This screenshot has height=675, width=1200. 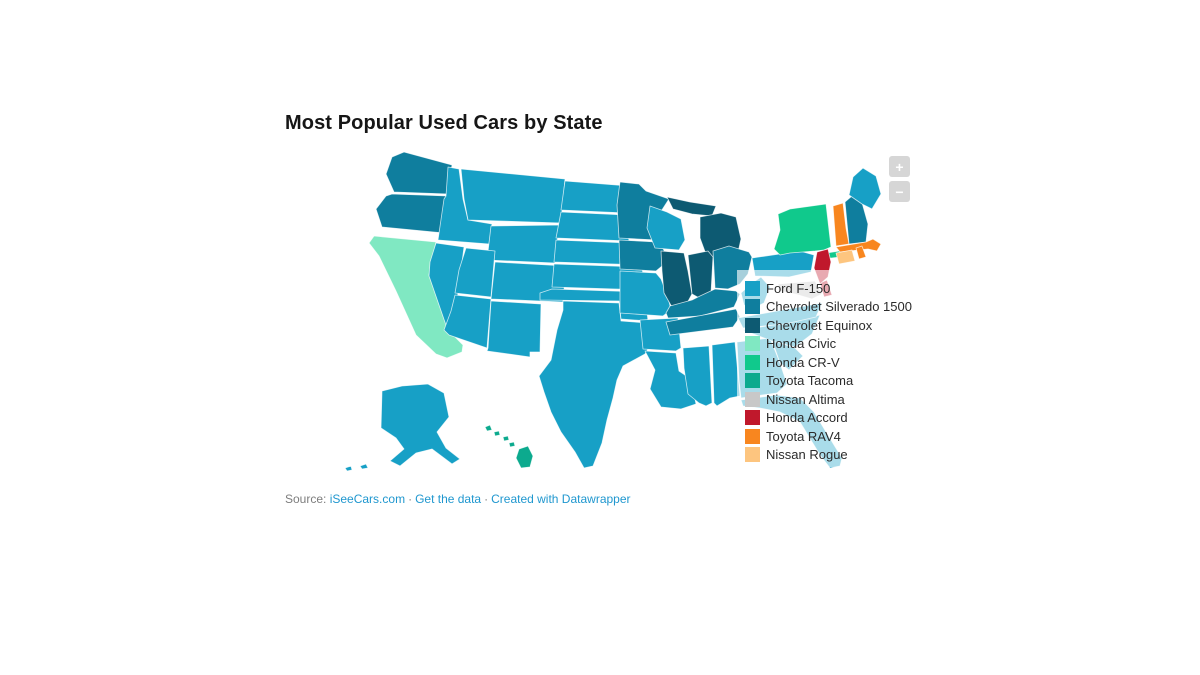 What do you see at coordinates (703, 322) in the screenshot?
I see `state-TN` at bounding box center [703, 322].